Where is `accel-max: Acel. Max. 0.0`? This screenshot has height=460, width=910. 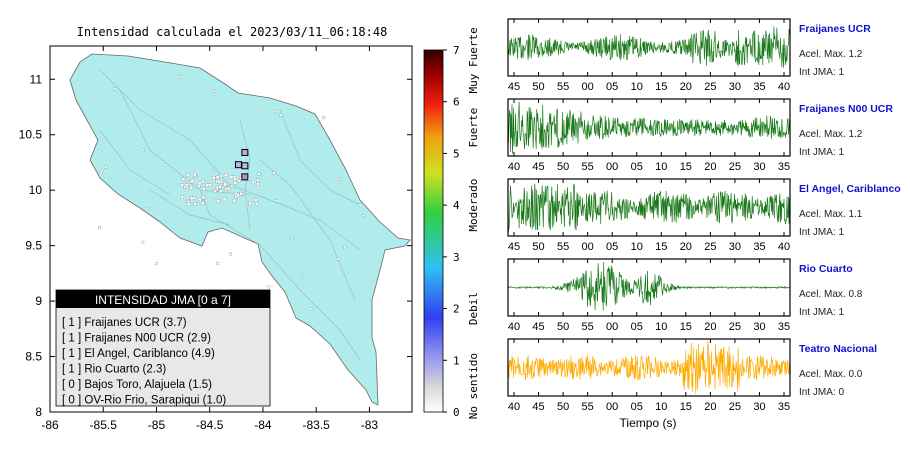 accel-max: Acel. Max. 0.0 is located at coordinates (831, 374).